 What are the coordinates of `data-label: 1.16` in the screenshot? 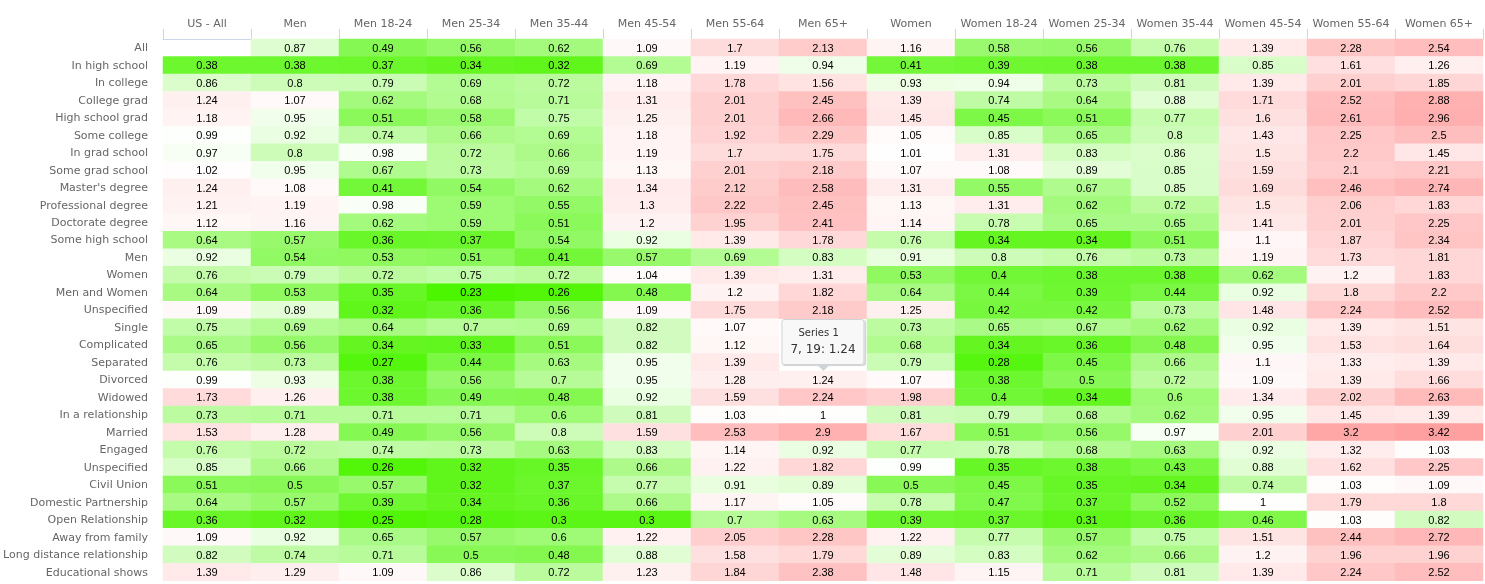 It's located at (911, 47).